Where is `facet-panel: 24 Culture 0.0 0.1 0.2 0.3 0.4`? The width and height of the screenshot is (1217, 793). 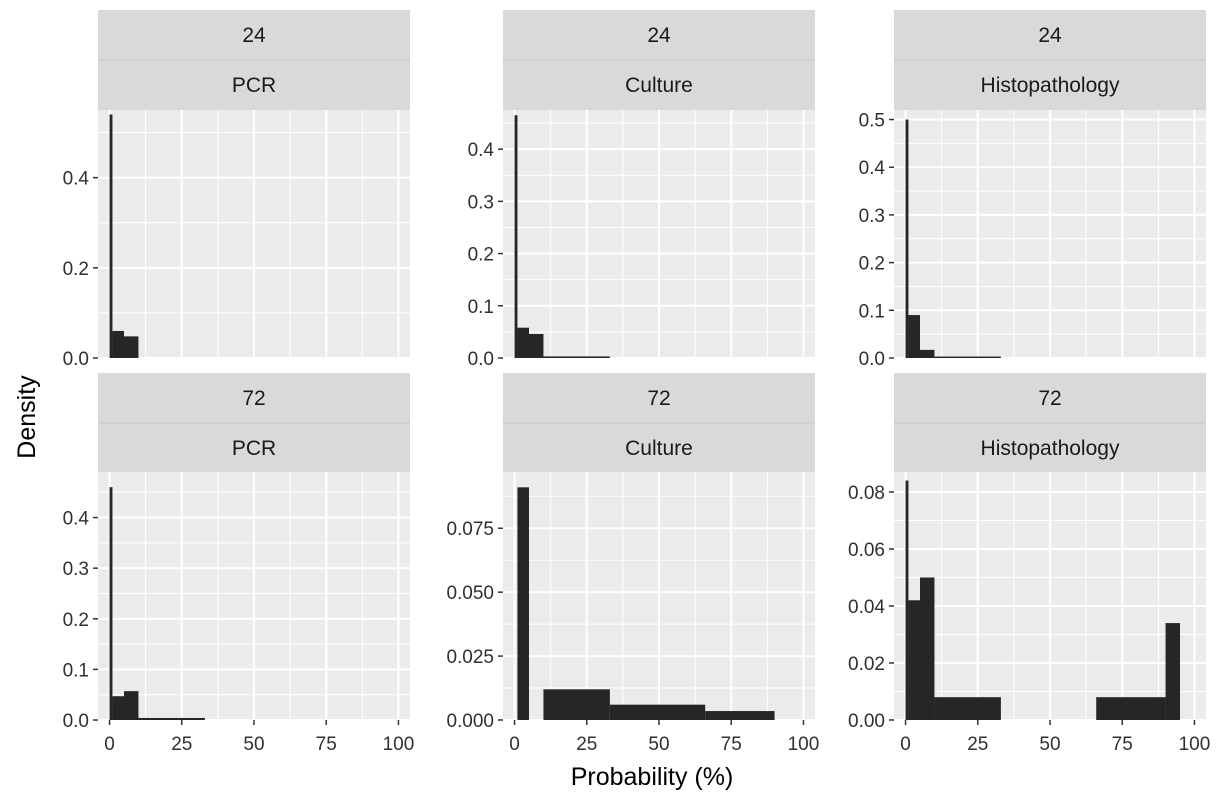
facet-panel: 24 Culture 0.0 0.1 0.2 0.3 0.4 is located at coordinates (641, 190).